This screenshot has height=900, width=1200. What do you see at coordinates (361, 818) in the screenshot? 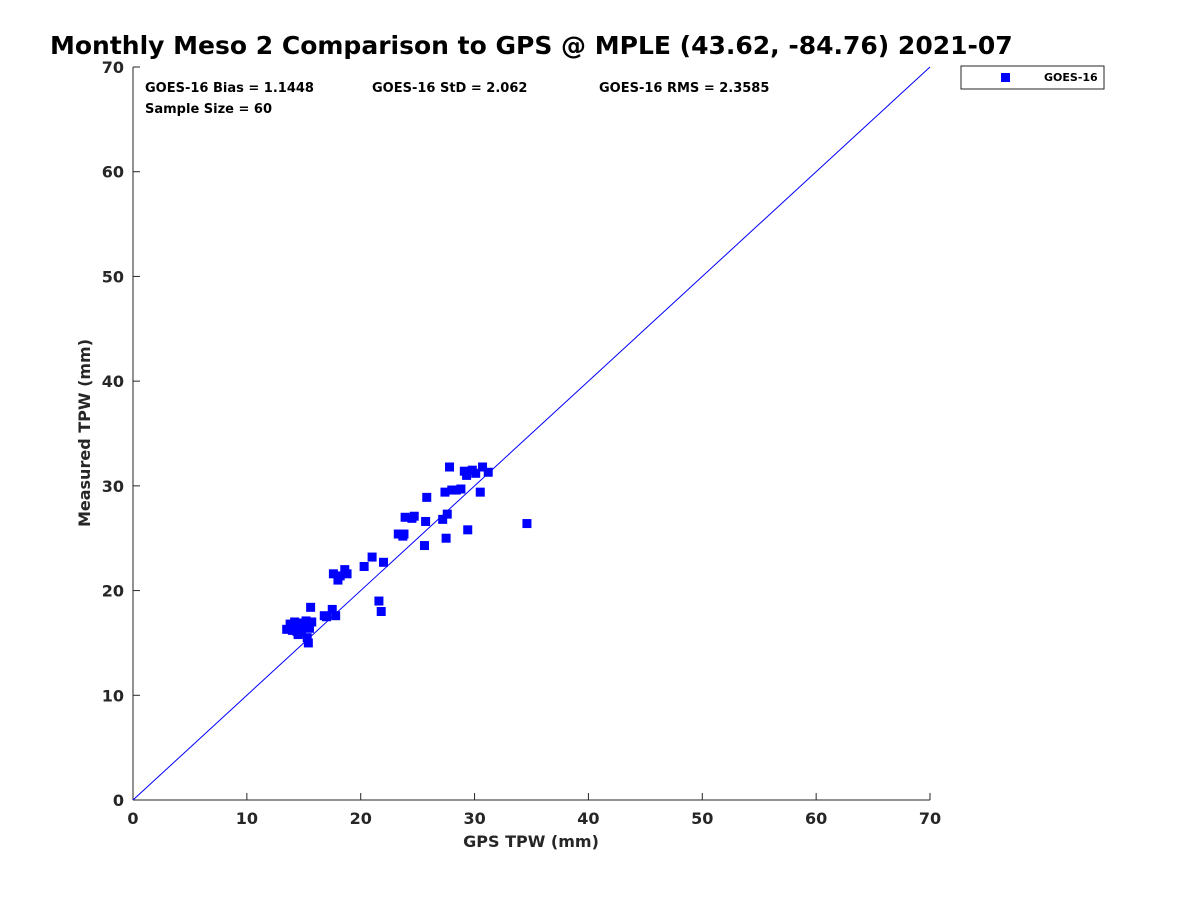
I see `x-tick-label: 20` at bounding box center [361, 818].